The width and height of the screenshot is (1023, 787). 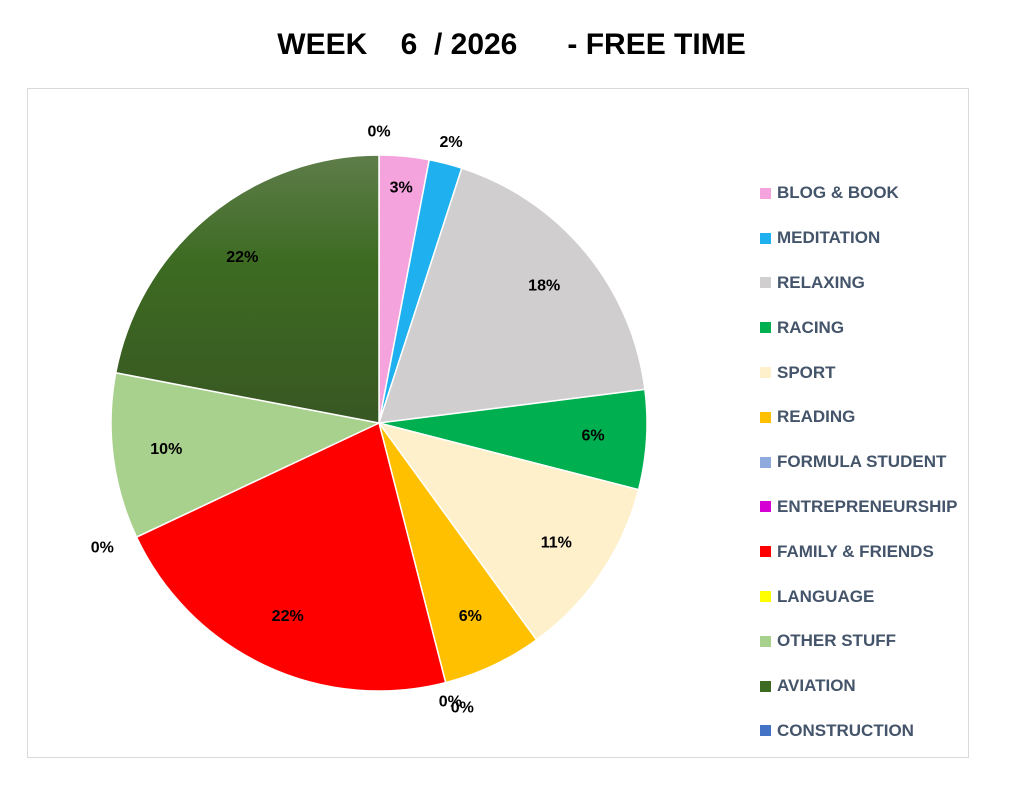 I want to click on legend-item-sport: SPORT, so click(x=858, y=372).